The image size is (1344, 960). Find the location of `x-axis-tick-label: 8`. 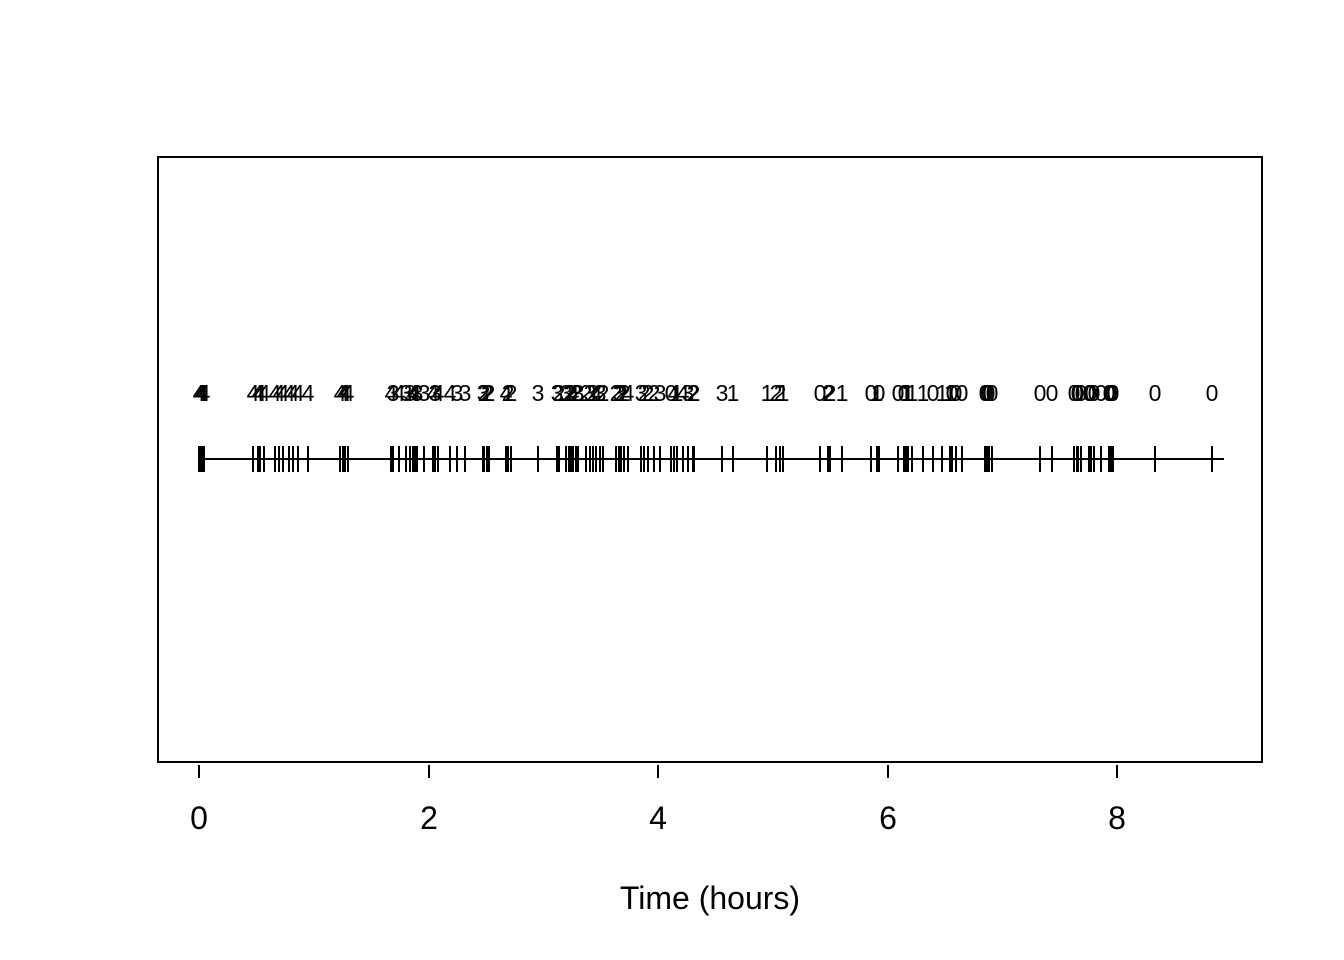

x-axis-tick-label: 8 is located at coordinates (1117, 818).